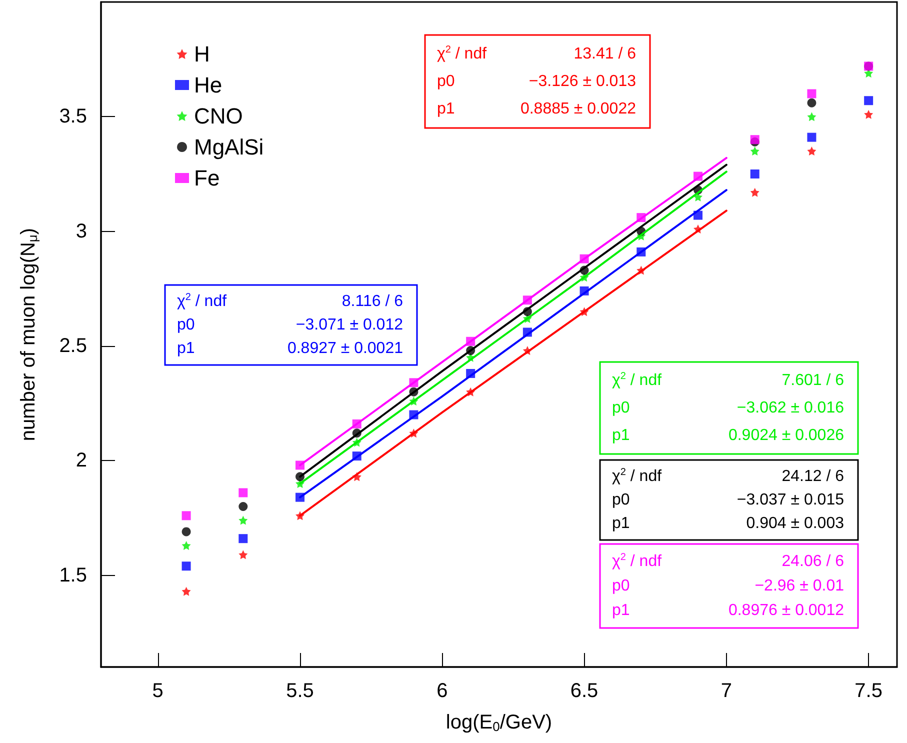 Image resolution: width=907 pixels, height=743 pixels. I want to click on y-tick-label: 3.5, so click(73, 117).